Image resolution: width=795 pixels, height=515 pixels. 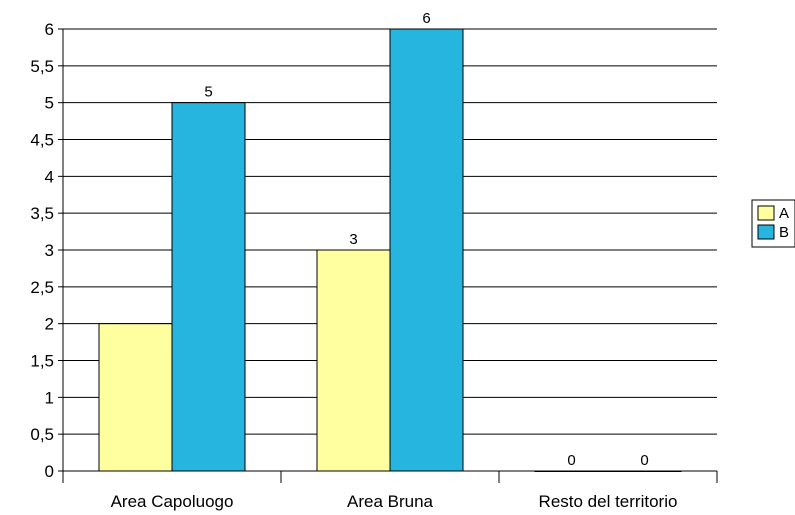 What do you see at coordinates (426, 18) in the screenshot?
I see `data-label: 6` at bounding box center [426, 18].